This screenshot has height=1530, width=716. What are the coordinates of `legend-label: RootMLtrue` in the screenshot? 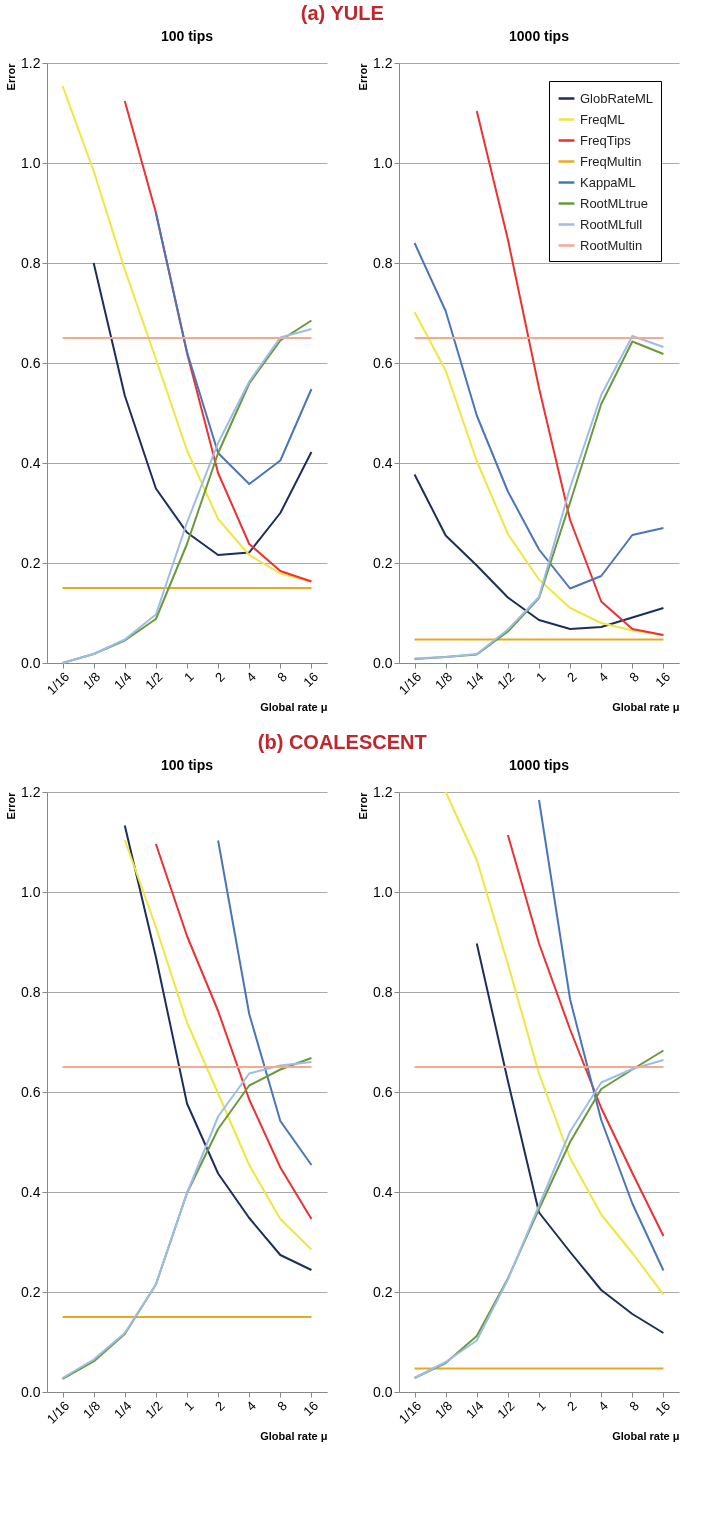 It's located at (614, 203).